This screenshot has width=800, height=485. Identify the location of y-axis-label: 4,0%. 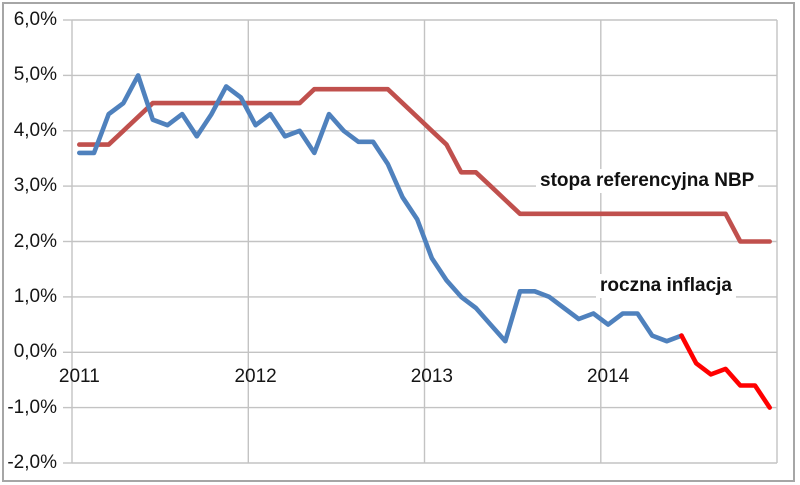
(35, 130).